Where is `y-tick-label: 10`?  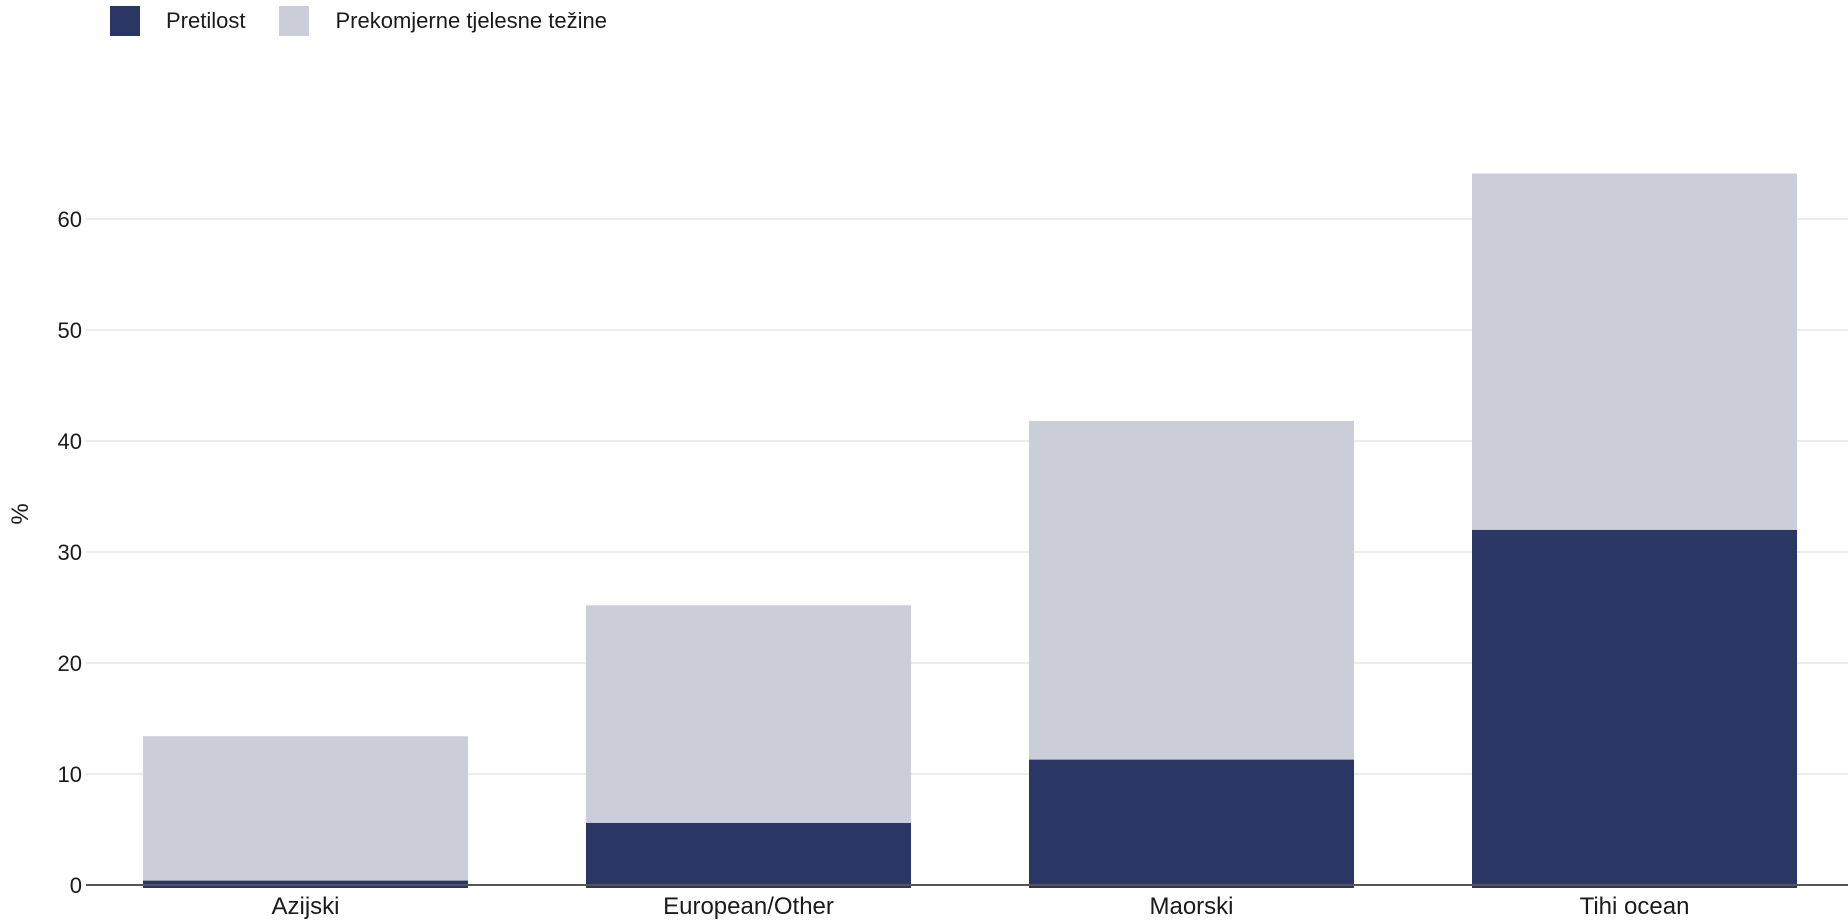 y-tick-label: 10 is located at coordinates (70, 774).